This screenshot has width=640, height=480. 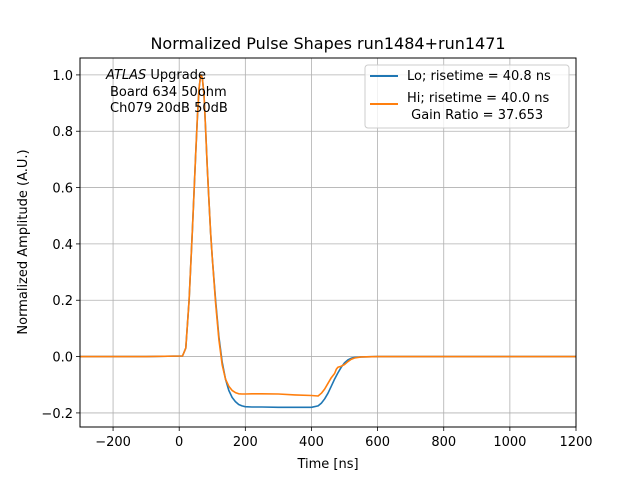 I want to click on annotation-line-2: Board 634 50ohm, so click(x=168, y=92).